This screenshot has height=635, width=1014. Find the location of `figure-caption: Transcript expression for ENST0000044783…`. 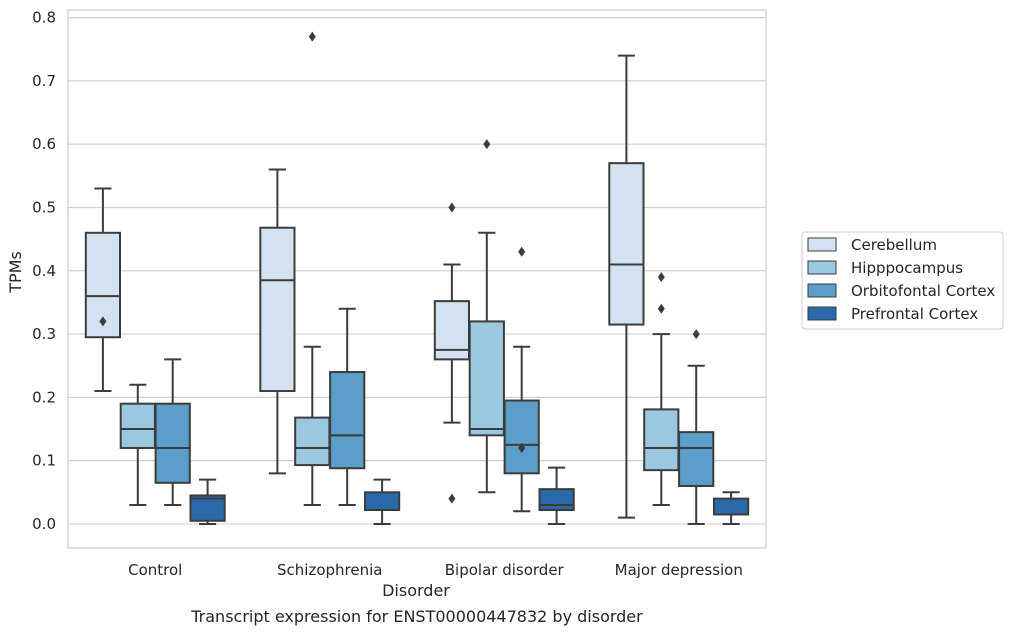

figure-caption: Transcript expression for ENST0000044783… is located at coordinates (416, 616).